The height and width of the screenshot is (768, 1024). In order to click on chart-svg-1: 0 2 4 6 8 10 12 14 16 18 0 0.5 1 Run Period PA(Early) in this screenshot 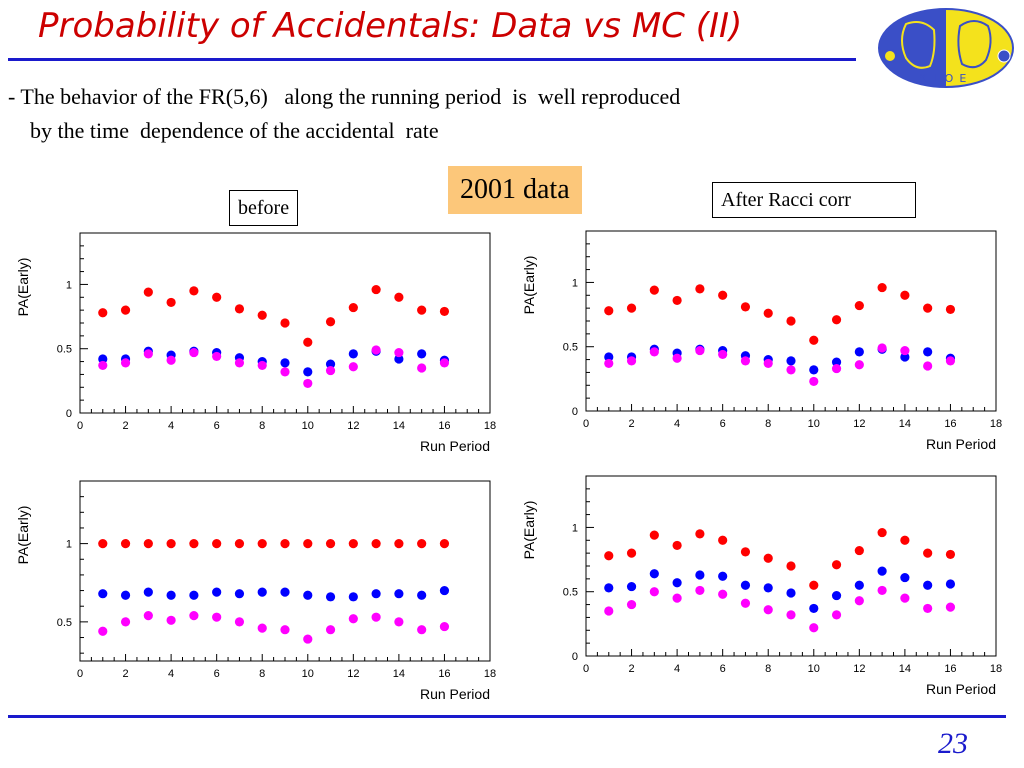, I will do `click(761, 341)`.